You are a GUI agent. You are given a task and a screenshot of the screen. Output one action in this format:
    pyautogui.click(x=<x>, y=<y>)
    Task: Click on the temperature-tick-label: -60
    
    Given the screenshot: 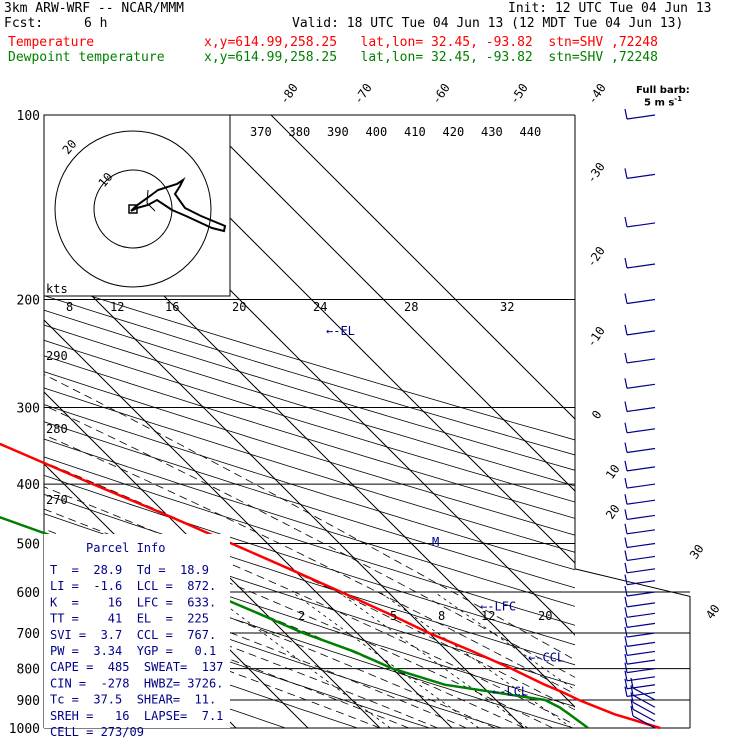 What is the action you would take?
    pyautogui.click(x=441, y=94)
    